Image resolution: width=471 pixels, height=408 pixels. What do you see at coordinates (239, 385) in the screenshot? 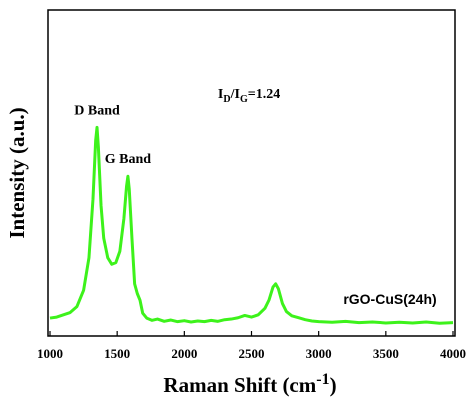
I see `x-label-text: Raman Shift (cm` at bounding box center [239, 385].